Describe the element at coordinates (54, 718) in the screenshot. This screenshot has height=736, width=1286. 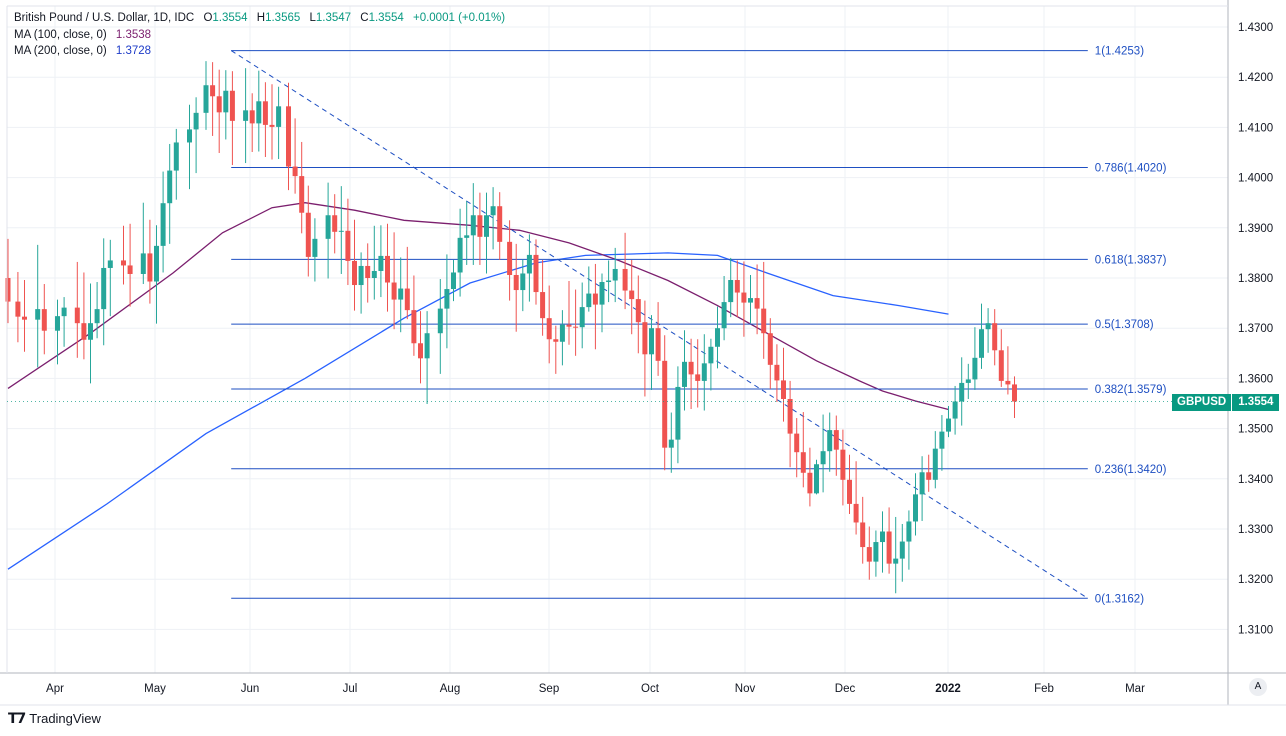
I see `tradingview-logo: 𝗧𝟳 TradingView` at that location.